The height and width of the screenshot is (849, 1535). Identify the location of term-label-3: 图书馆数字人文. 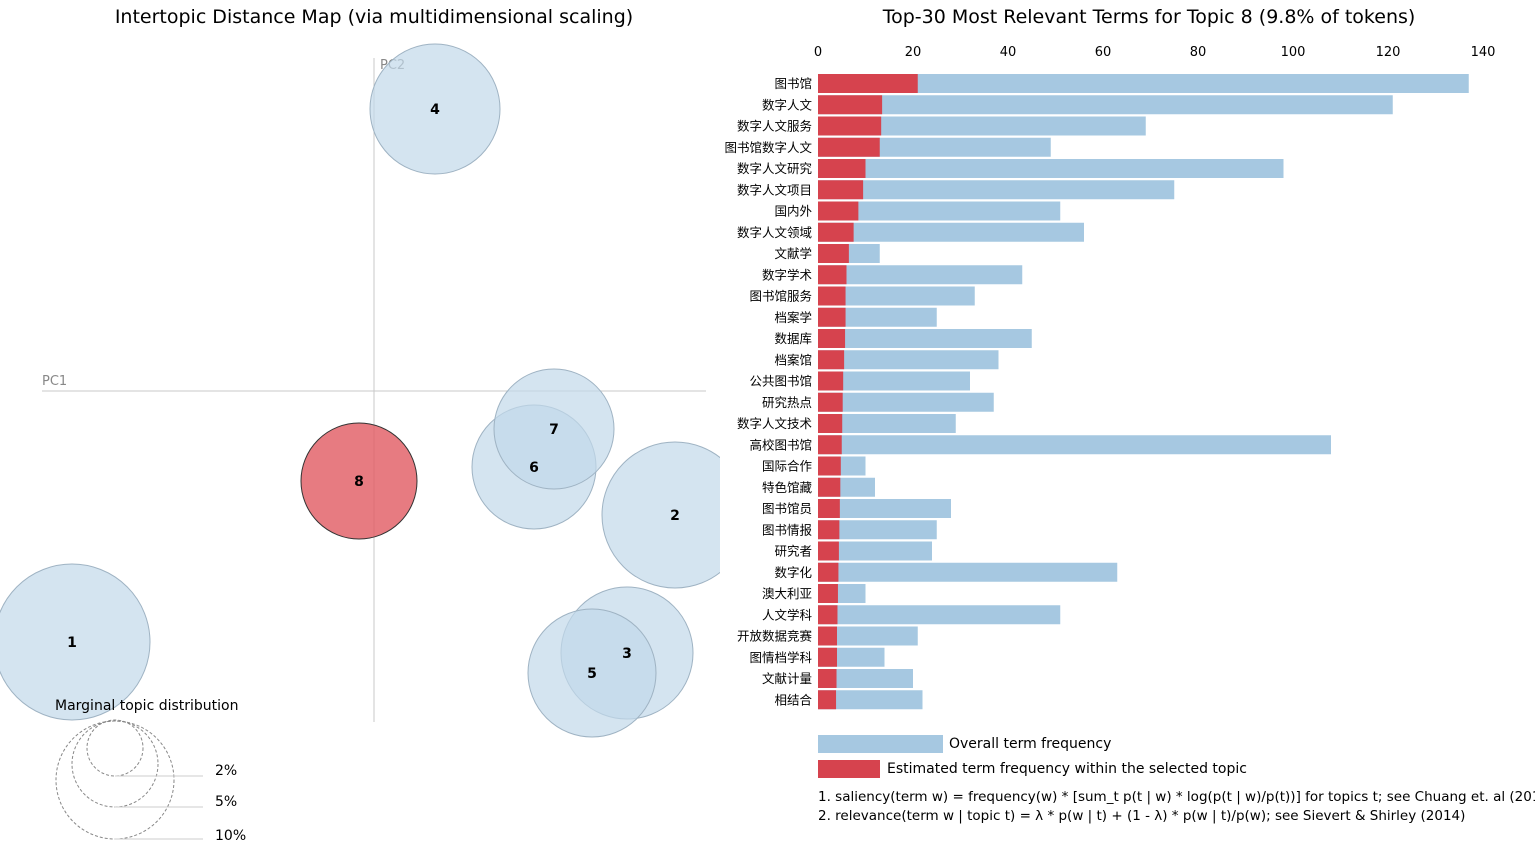
(768, 147).